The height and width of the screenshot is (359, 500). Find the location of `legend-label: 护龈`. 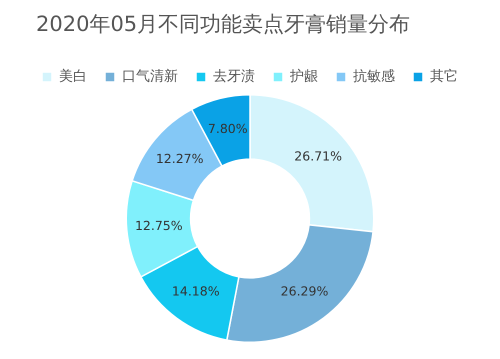

legend-label: 护龈 is located at coordinates (303, 76).